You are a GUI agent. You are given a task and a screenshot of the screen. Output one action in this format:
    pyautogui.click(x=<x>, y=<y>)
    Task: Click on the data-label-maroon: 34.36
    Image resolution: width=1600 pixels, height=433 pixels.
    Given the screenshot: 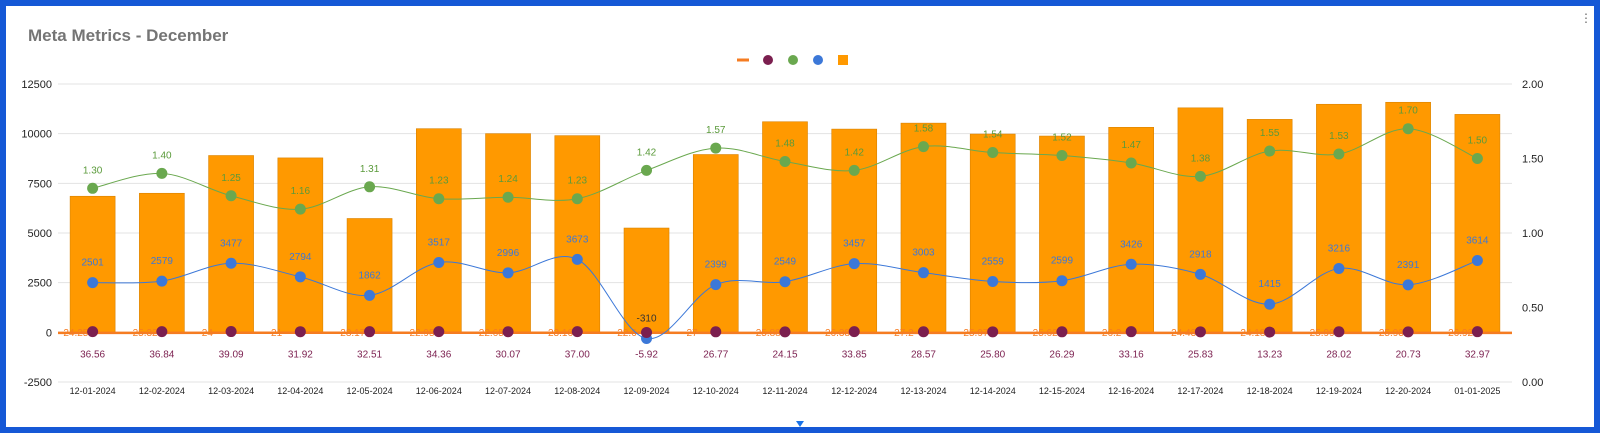 What is the action you would take?
    pyautogui.click(x=438, y=354)
    